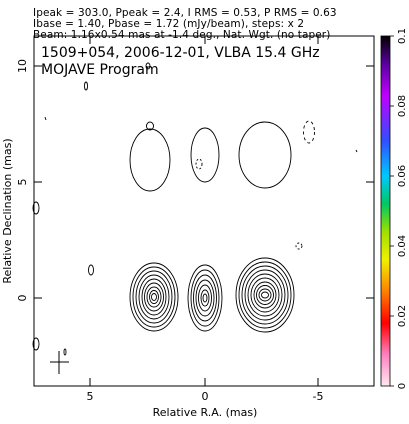 The image size is (409, 424). Describe the element at coordinates (205, 412) in the screenshot. I see `x-axis-label: Relative R.A. (mas)` at that location.